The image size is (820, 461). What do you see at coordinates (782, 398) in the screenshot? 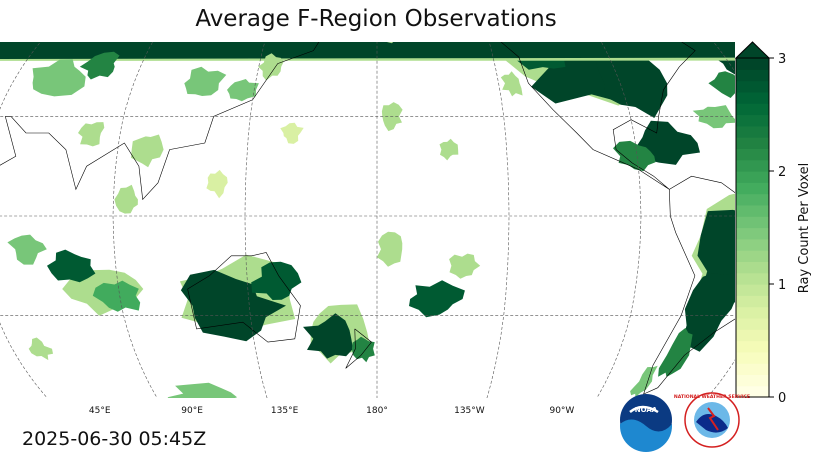
I see `colorbar-tick-label: 0` at bounding box center [782, 398].